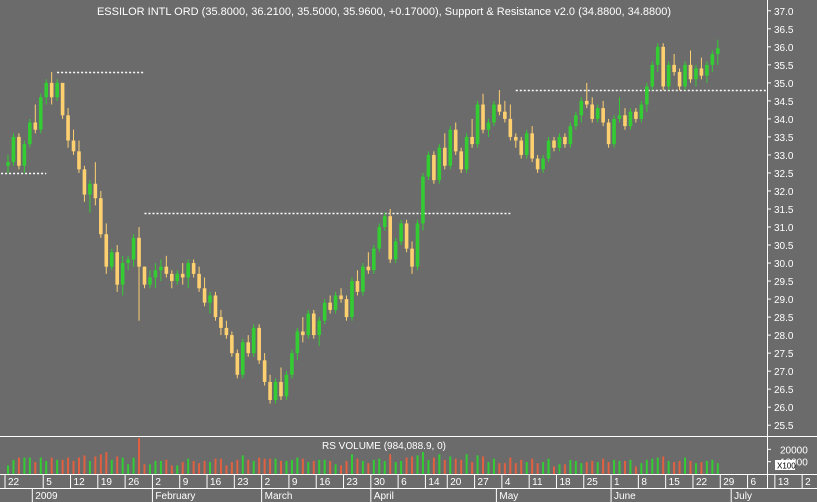  What do you see at coordinates (787, 458) in the screenshot?
I see `volume-axis: 2000010000X100` at bounding box center [787, 458].